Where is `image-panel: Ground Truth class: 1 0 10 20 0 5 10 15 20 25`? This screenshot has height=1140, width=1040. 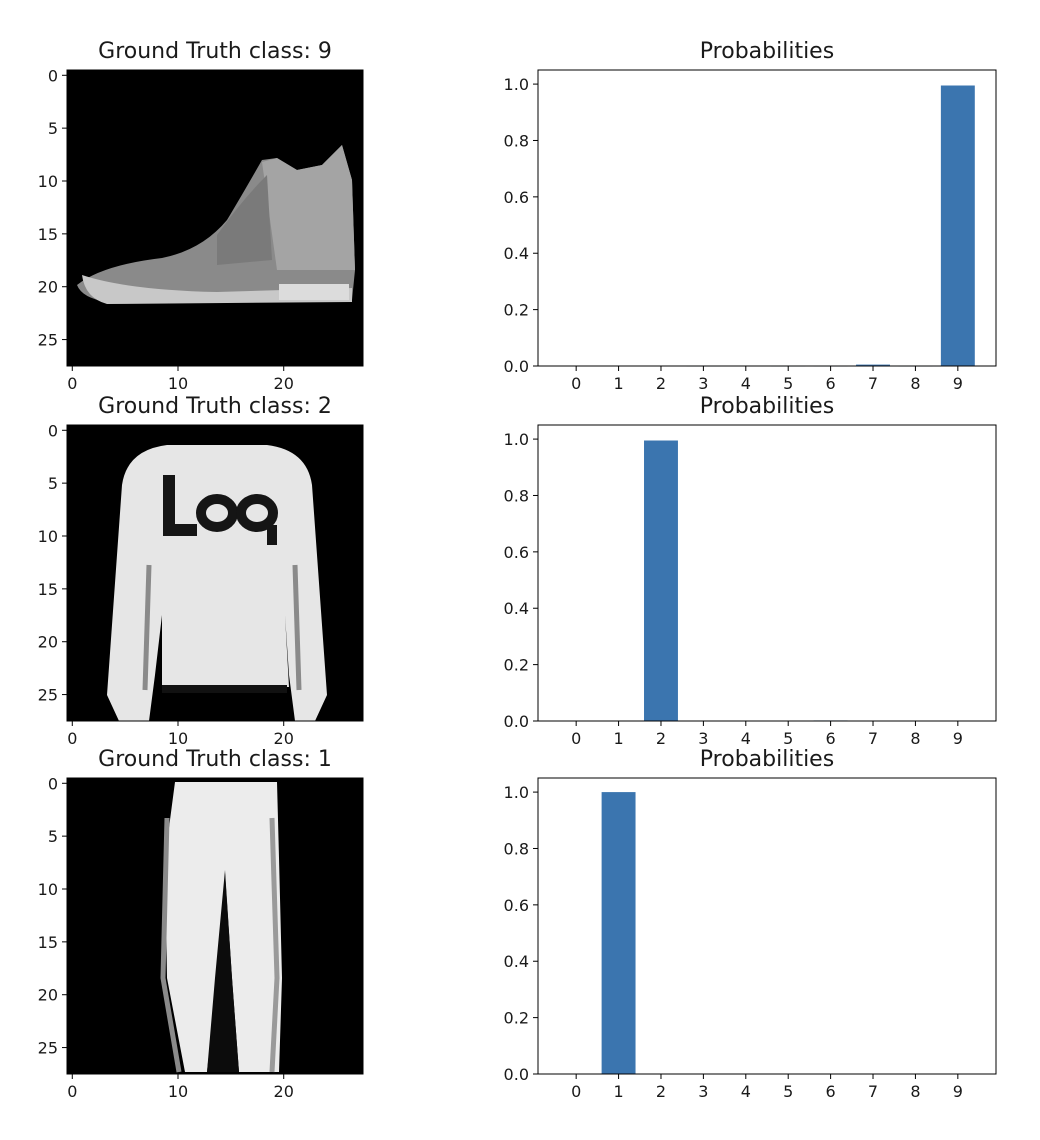
image-panel: Ground Truth class: 1 0 10 20 0 5 10 15 20 25 is located at coordinates (201, 924).